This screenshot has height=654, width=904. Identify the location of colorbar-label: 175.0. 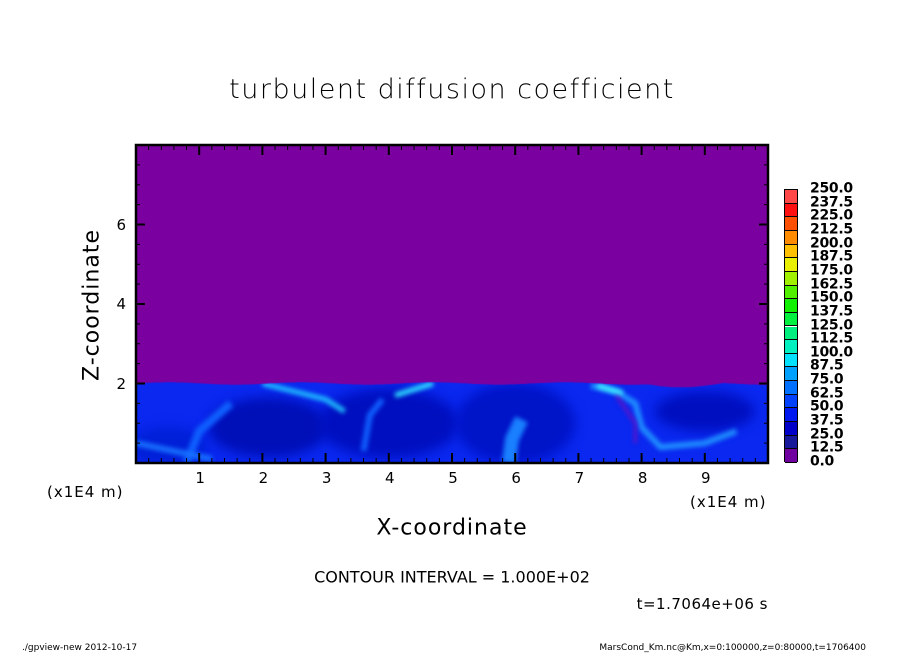
(831, 270).